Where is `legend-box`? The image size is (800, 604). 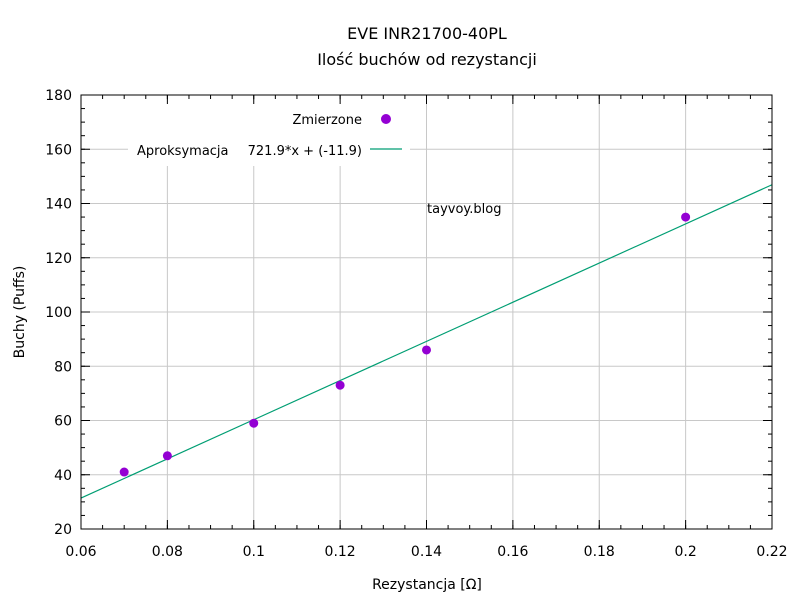
legend-box is located at coordinates (269, 133).